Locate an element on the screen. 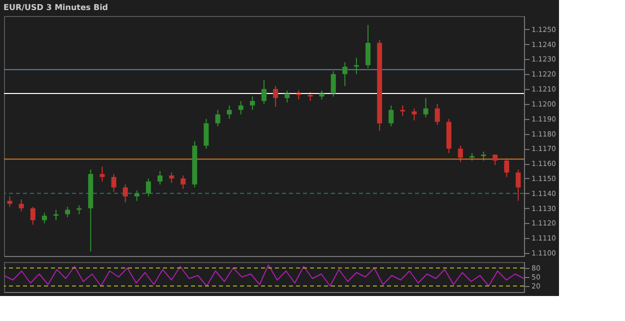 This screenshot has height=321, width=625. line-series is located at coordinates (264, 275).